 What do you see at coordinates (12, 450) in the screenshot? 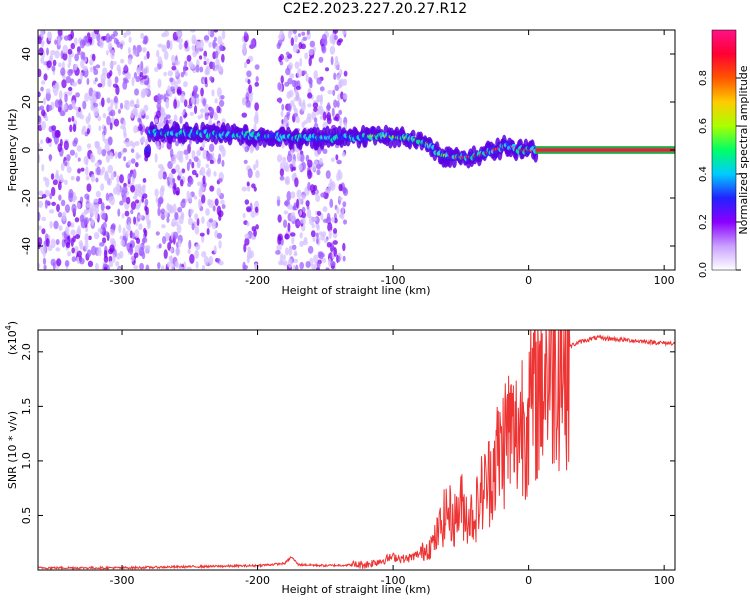
I see `snr-ylabel: SNR (10 * v/v)` at bounding box center [12, 450].